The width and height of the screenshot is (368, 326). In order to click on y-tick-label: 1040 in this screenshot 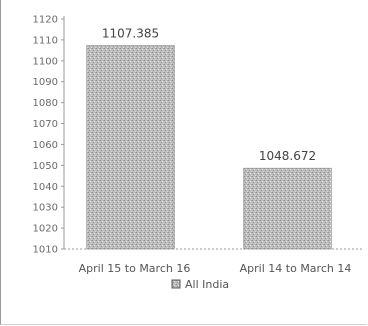, I will do `click(45, 187)`.